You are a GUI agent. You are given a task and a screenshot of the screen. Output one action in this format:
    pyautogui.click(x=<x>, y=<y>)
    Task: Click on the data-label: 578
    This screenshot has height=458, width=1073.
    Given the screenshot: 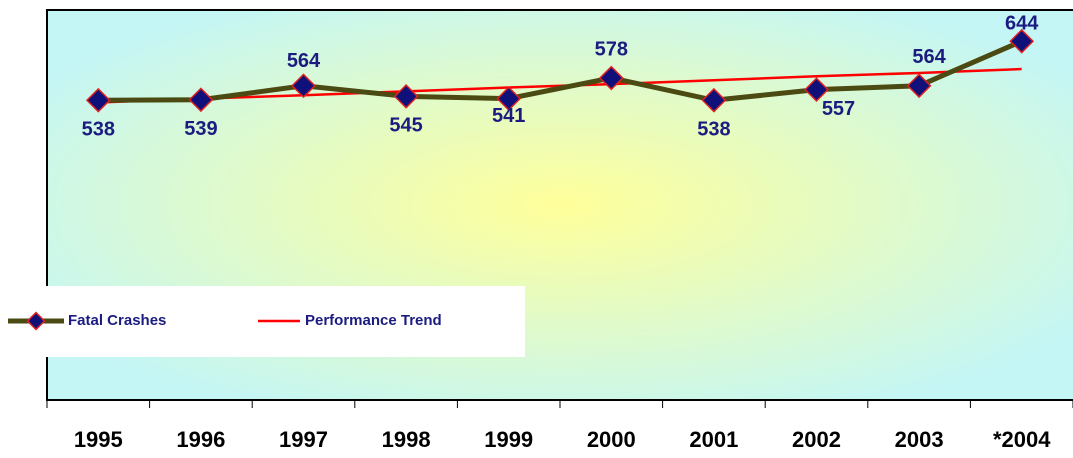 What is the action you would take?
    pyautogui.click(x=611, y=49)
    